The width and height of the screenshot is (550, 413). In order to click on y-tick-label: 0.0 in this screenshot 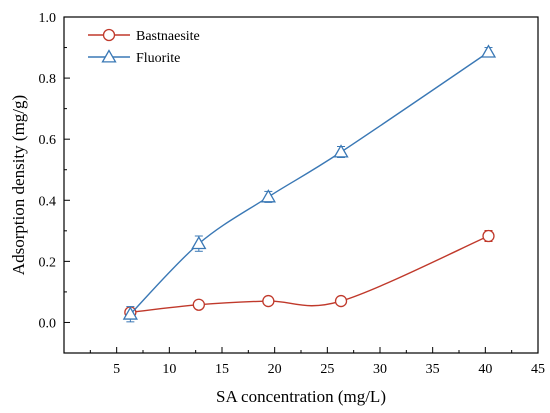, I will do `click(48, 323)`.